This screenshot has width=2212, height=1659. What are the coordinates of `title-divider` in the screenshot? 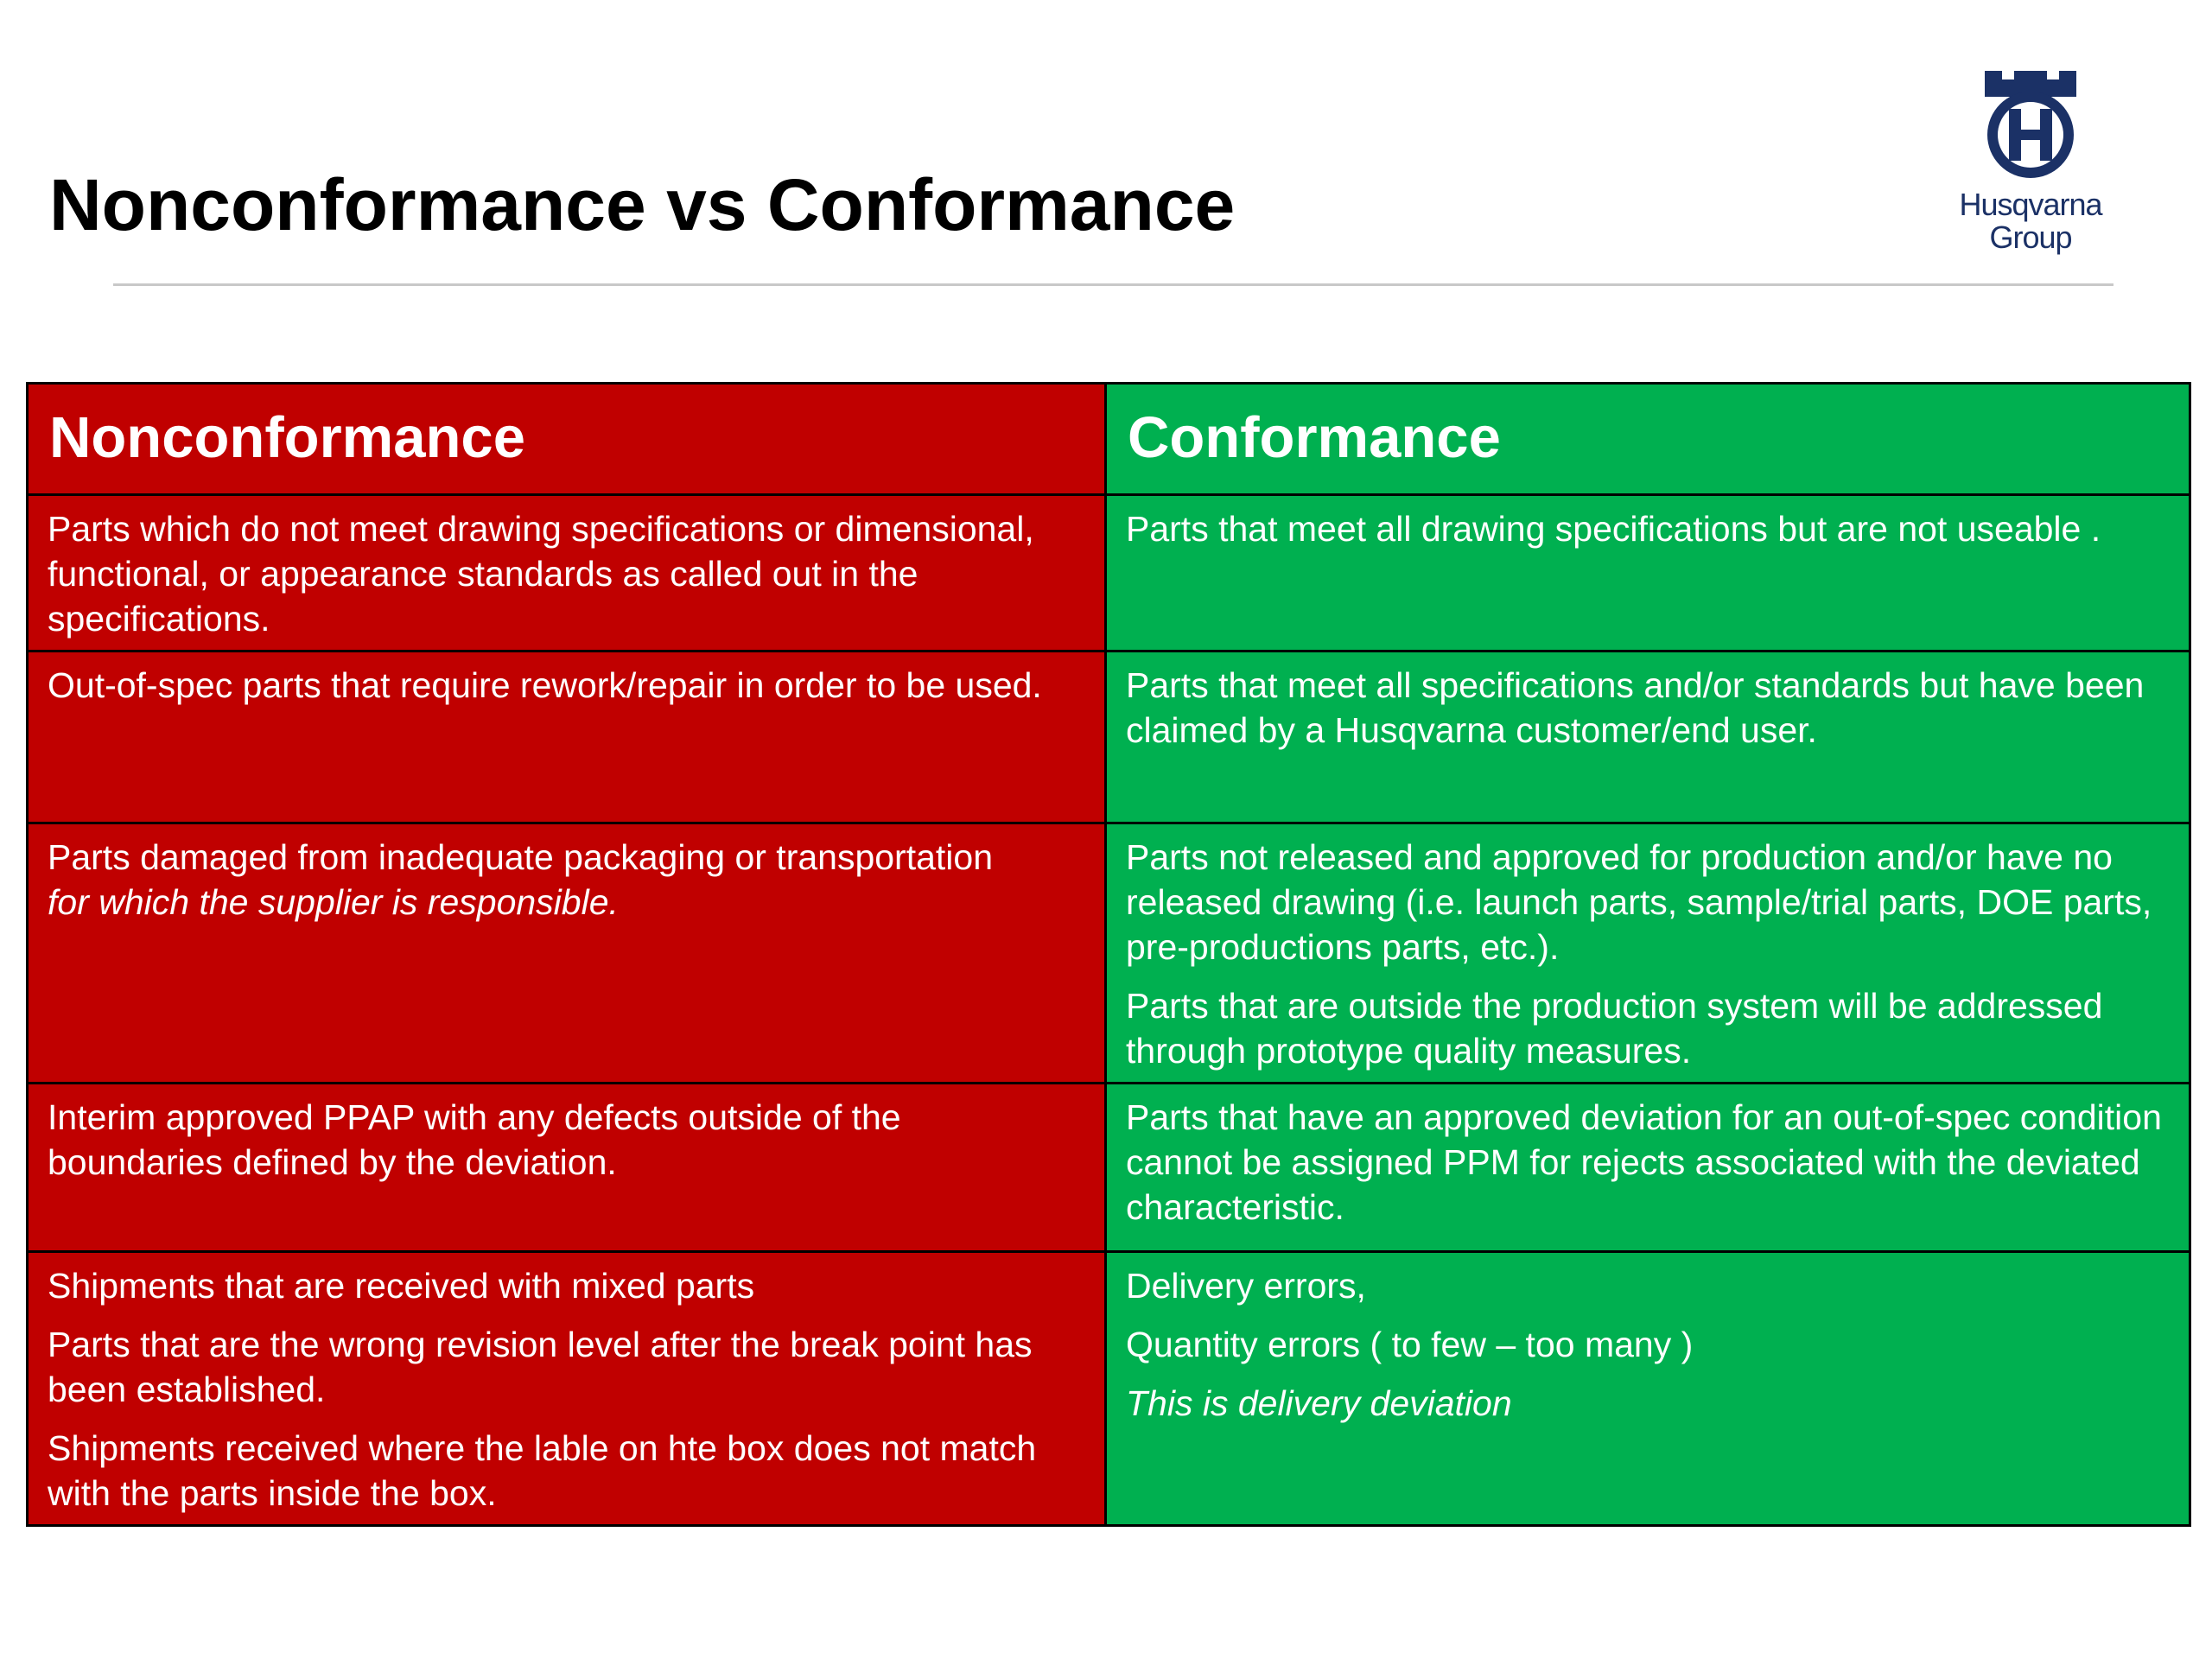 It's located at (1113, 284).